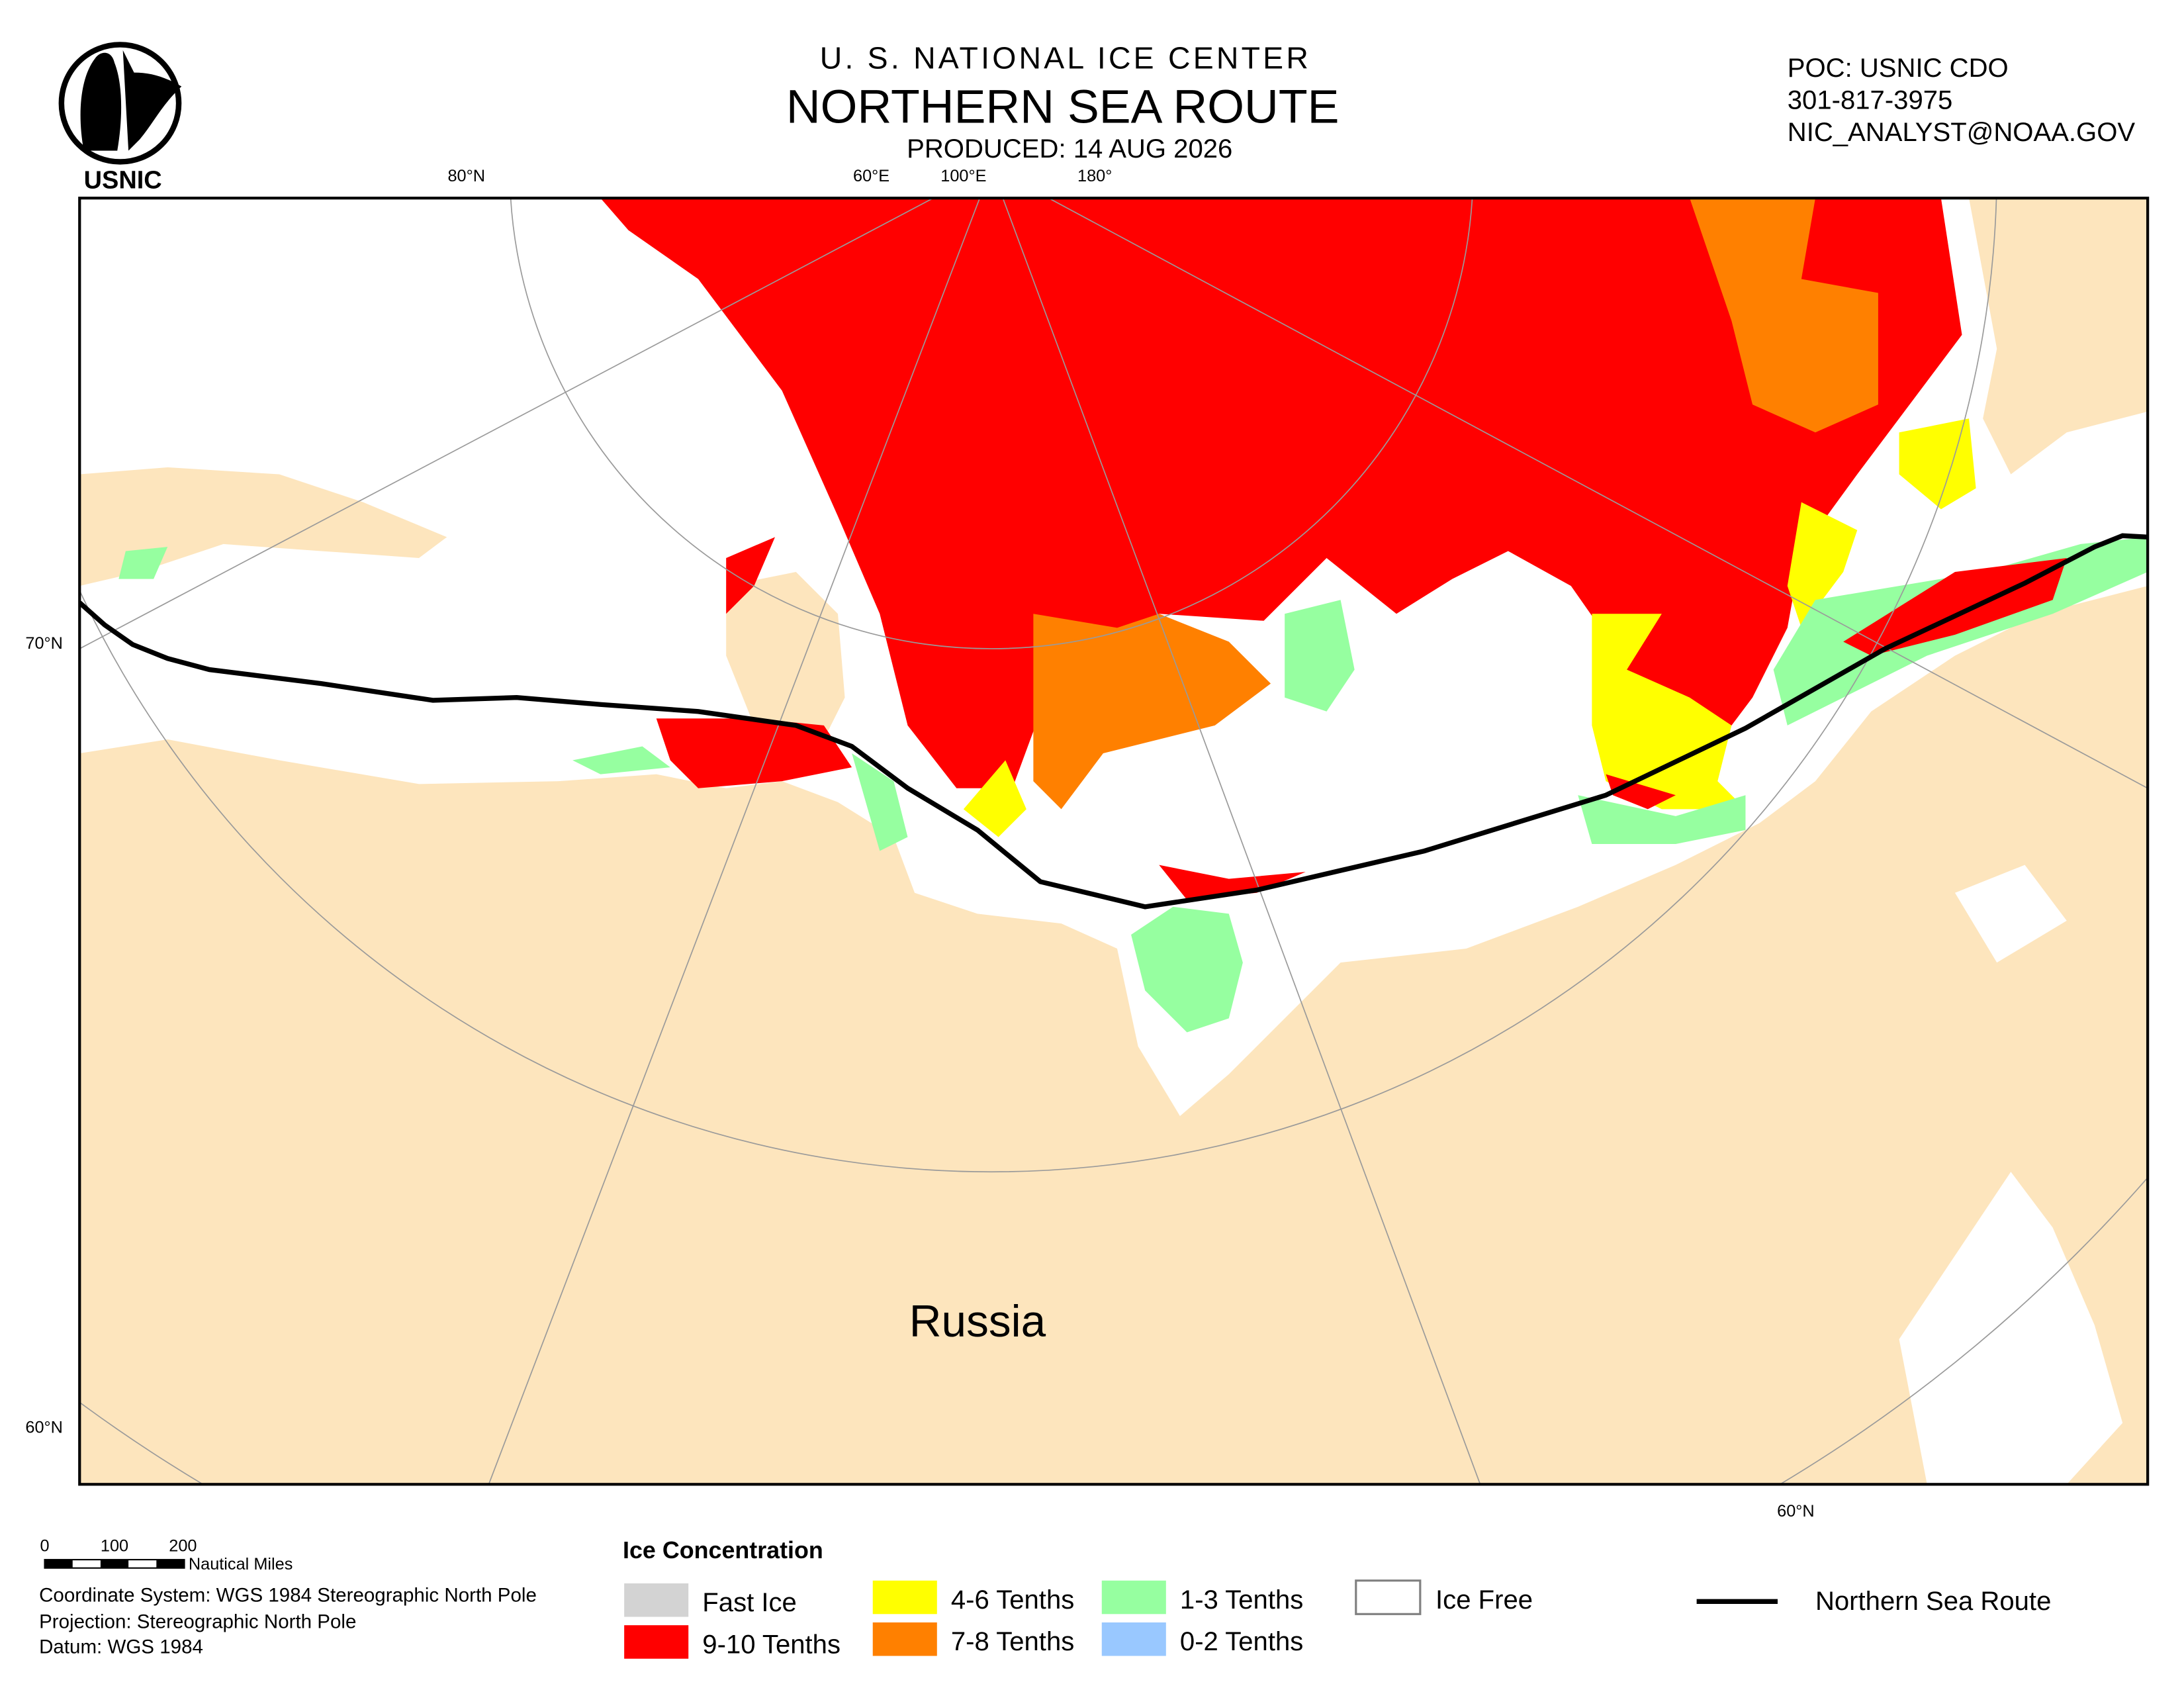  Describe the element at coordinates (771, 1644) in the screenshot. I see `legend-label: 9-10 Tenths` at that location.